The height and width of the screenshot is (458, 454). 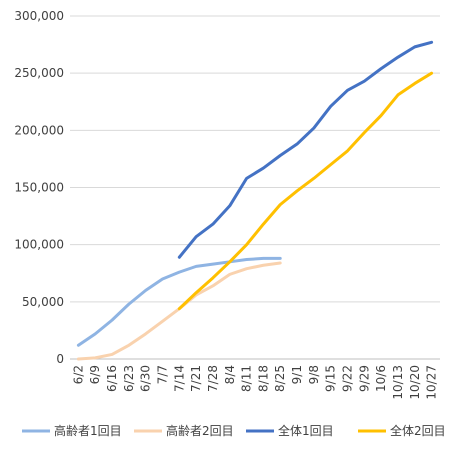 What do you see at coordinates (418, 430) in the screenshot?
I see `legend-label: 全体2回目` at bounding box center [418, 430].